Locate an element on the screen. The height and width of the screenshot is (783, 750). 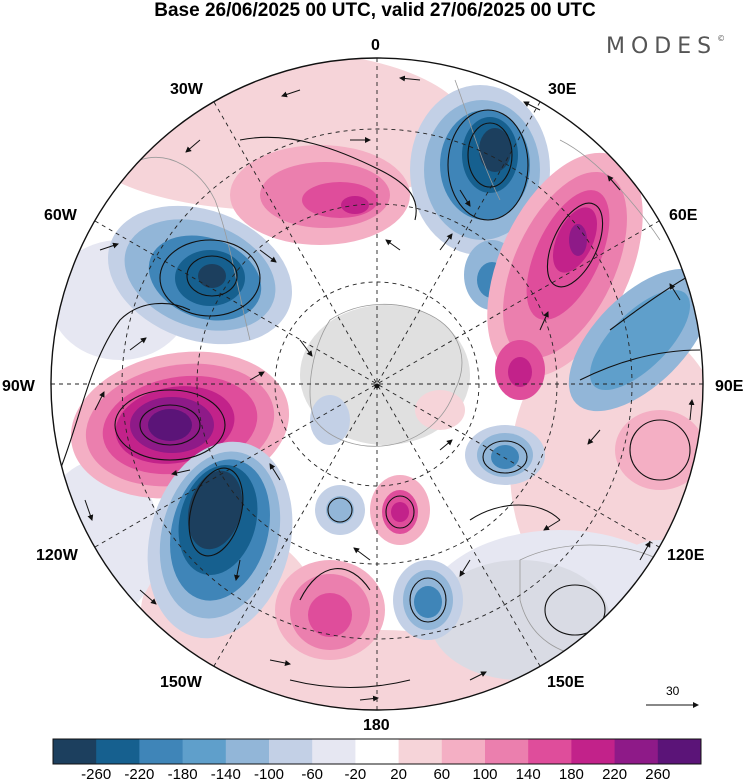
label-lon-0: 0 is located at coordinates (375, 45).